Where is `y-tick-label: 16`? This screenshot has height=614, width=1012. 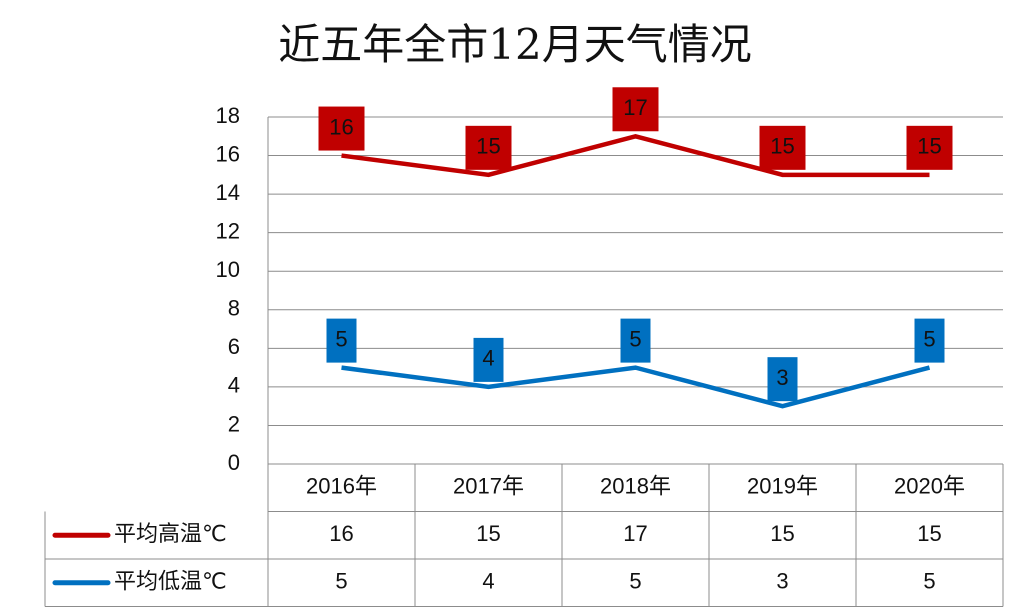
y-tick-label: 16 is located at coordinates (228, 153).